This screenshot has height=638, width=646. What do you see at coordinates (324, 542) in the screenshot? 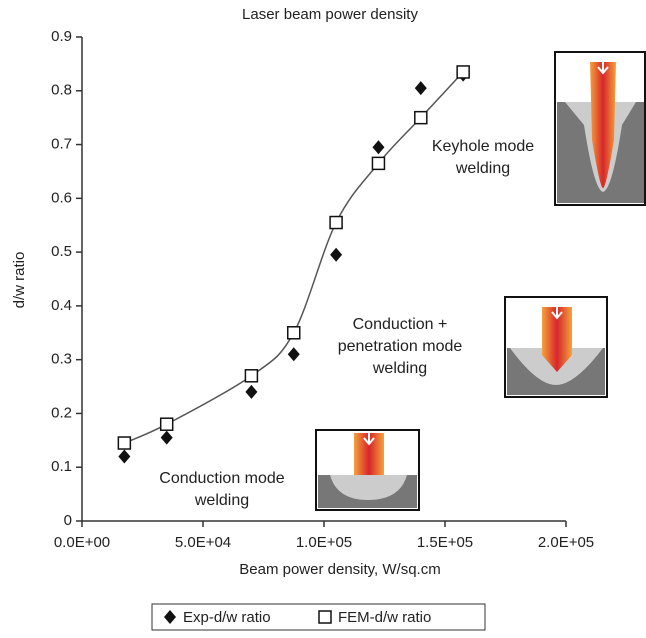
I see `x-tick-label: 1.0E+05` at bounding box center [324, 542].